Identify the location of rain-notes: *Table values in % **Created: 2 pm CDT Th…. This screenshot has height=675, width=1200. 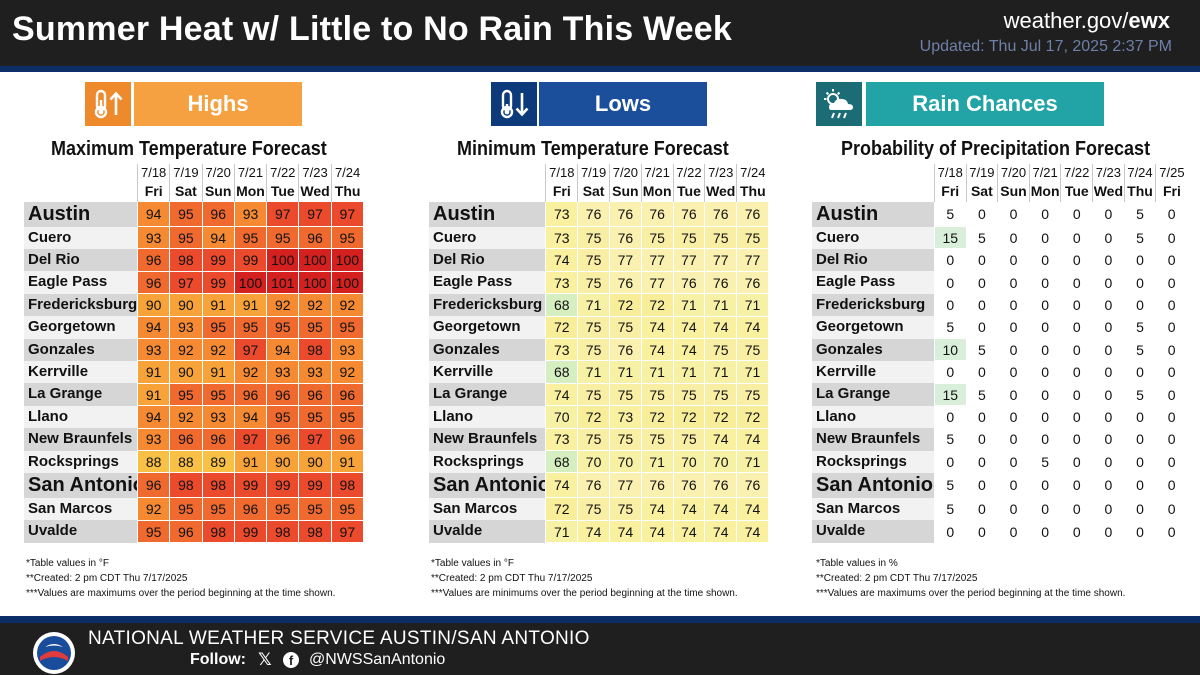
(970, 578).